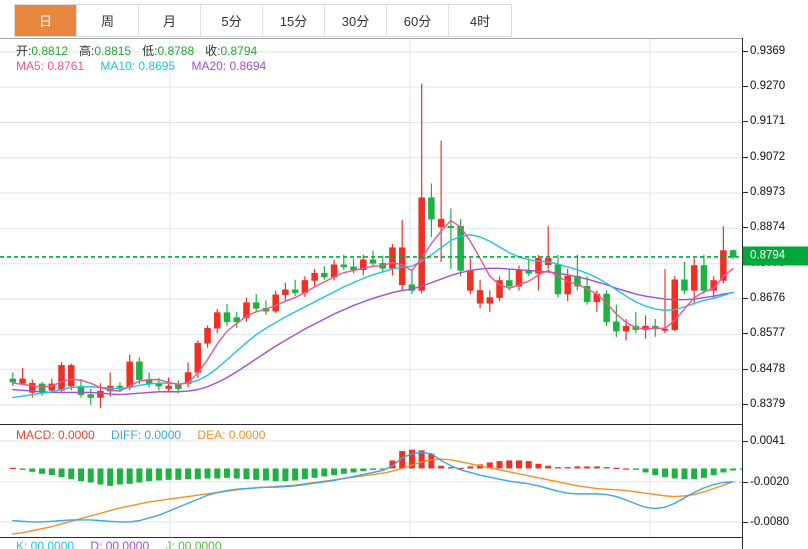 The height and width of the screenshot is (549, 808). What do you see at coordinates (768, 50) in the screenshot?
I see `price-axis-label-0: 0.9369` at bounding box center [768, 50].